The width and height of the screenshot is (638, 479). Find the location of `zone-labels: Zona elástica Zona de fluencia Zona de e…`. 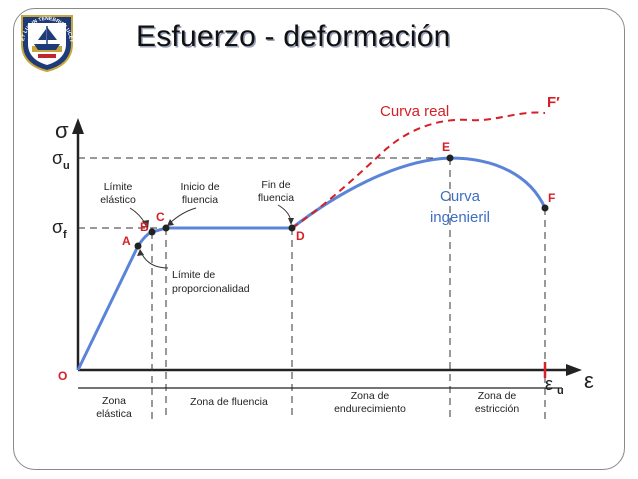

zone-labels: Zona elástica Zona de fluencia Zona de e… is located at coordinates (307, 405).